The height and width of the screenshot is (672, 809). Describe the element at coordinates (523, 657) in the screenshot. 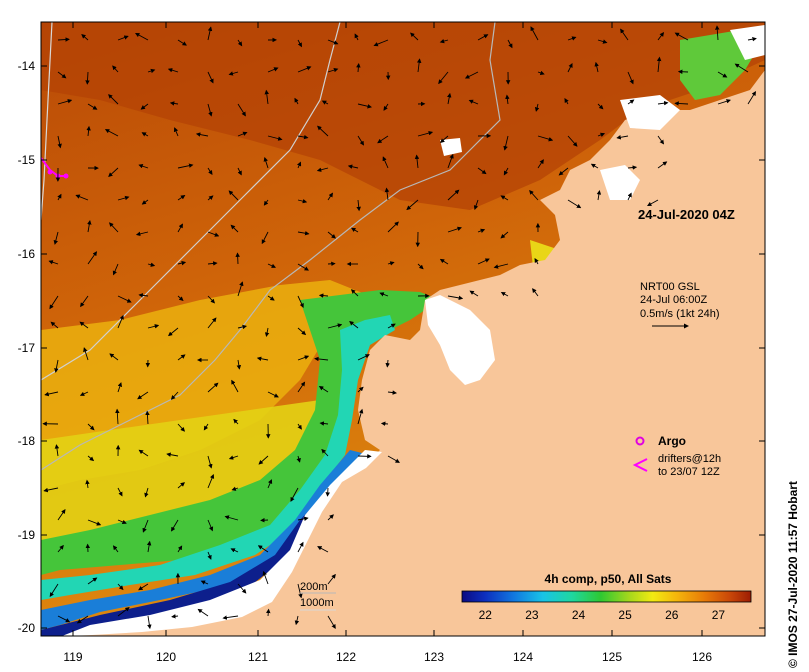

I see `x-tick-label: 124` at that location.